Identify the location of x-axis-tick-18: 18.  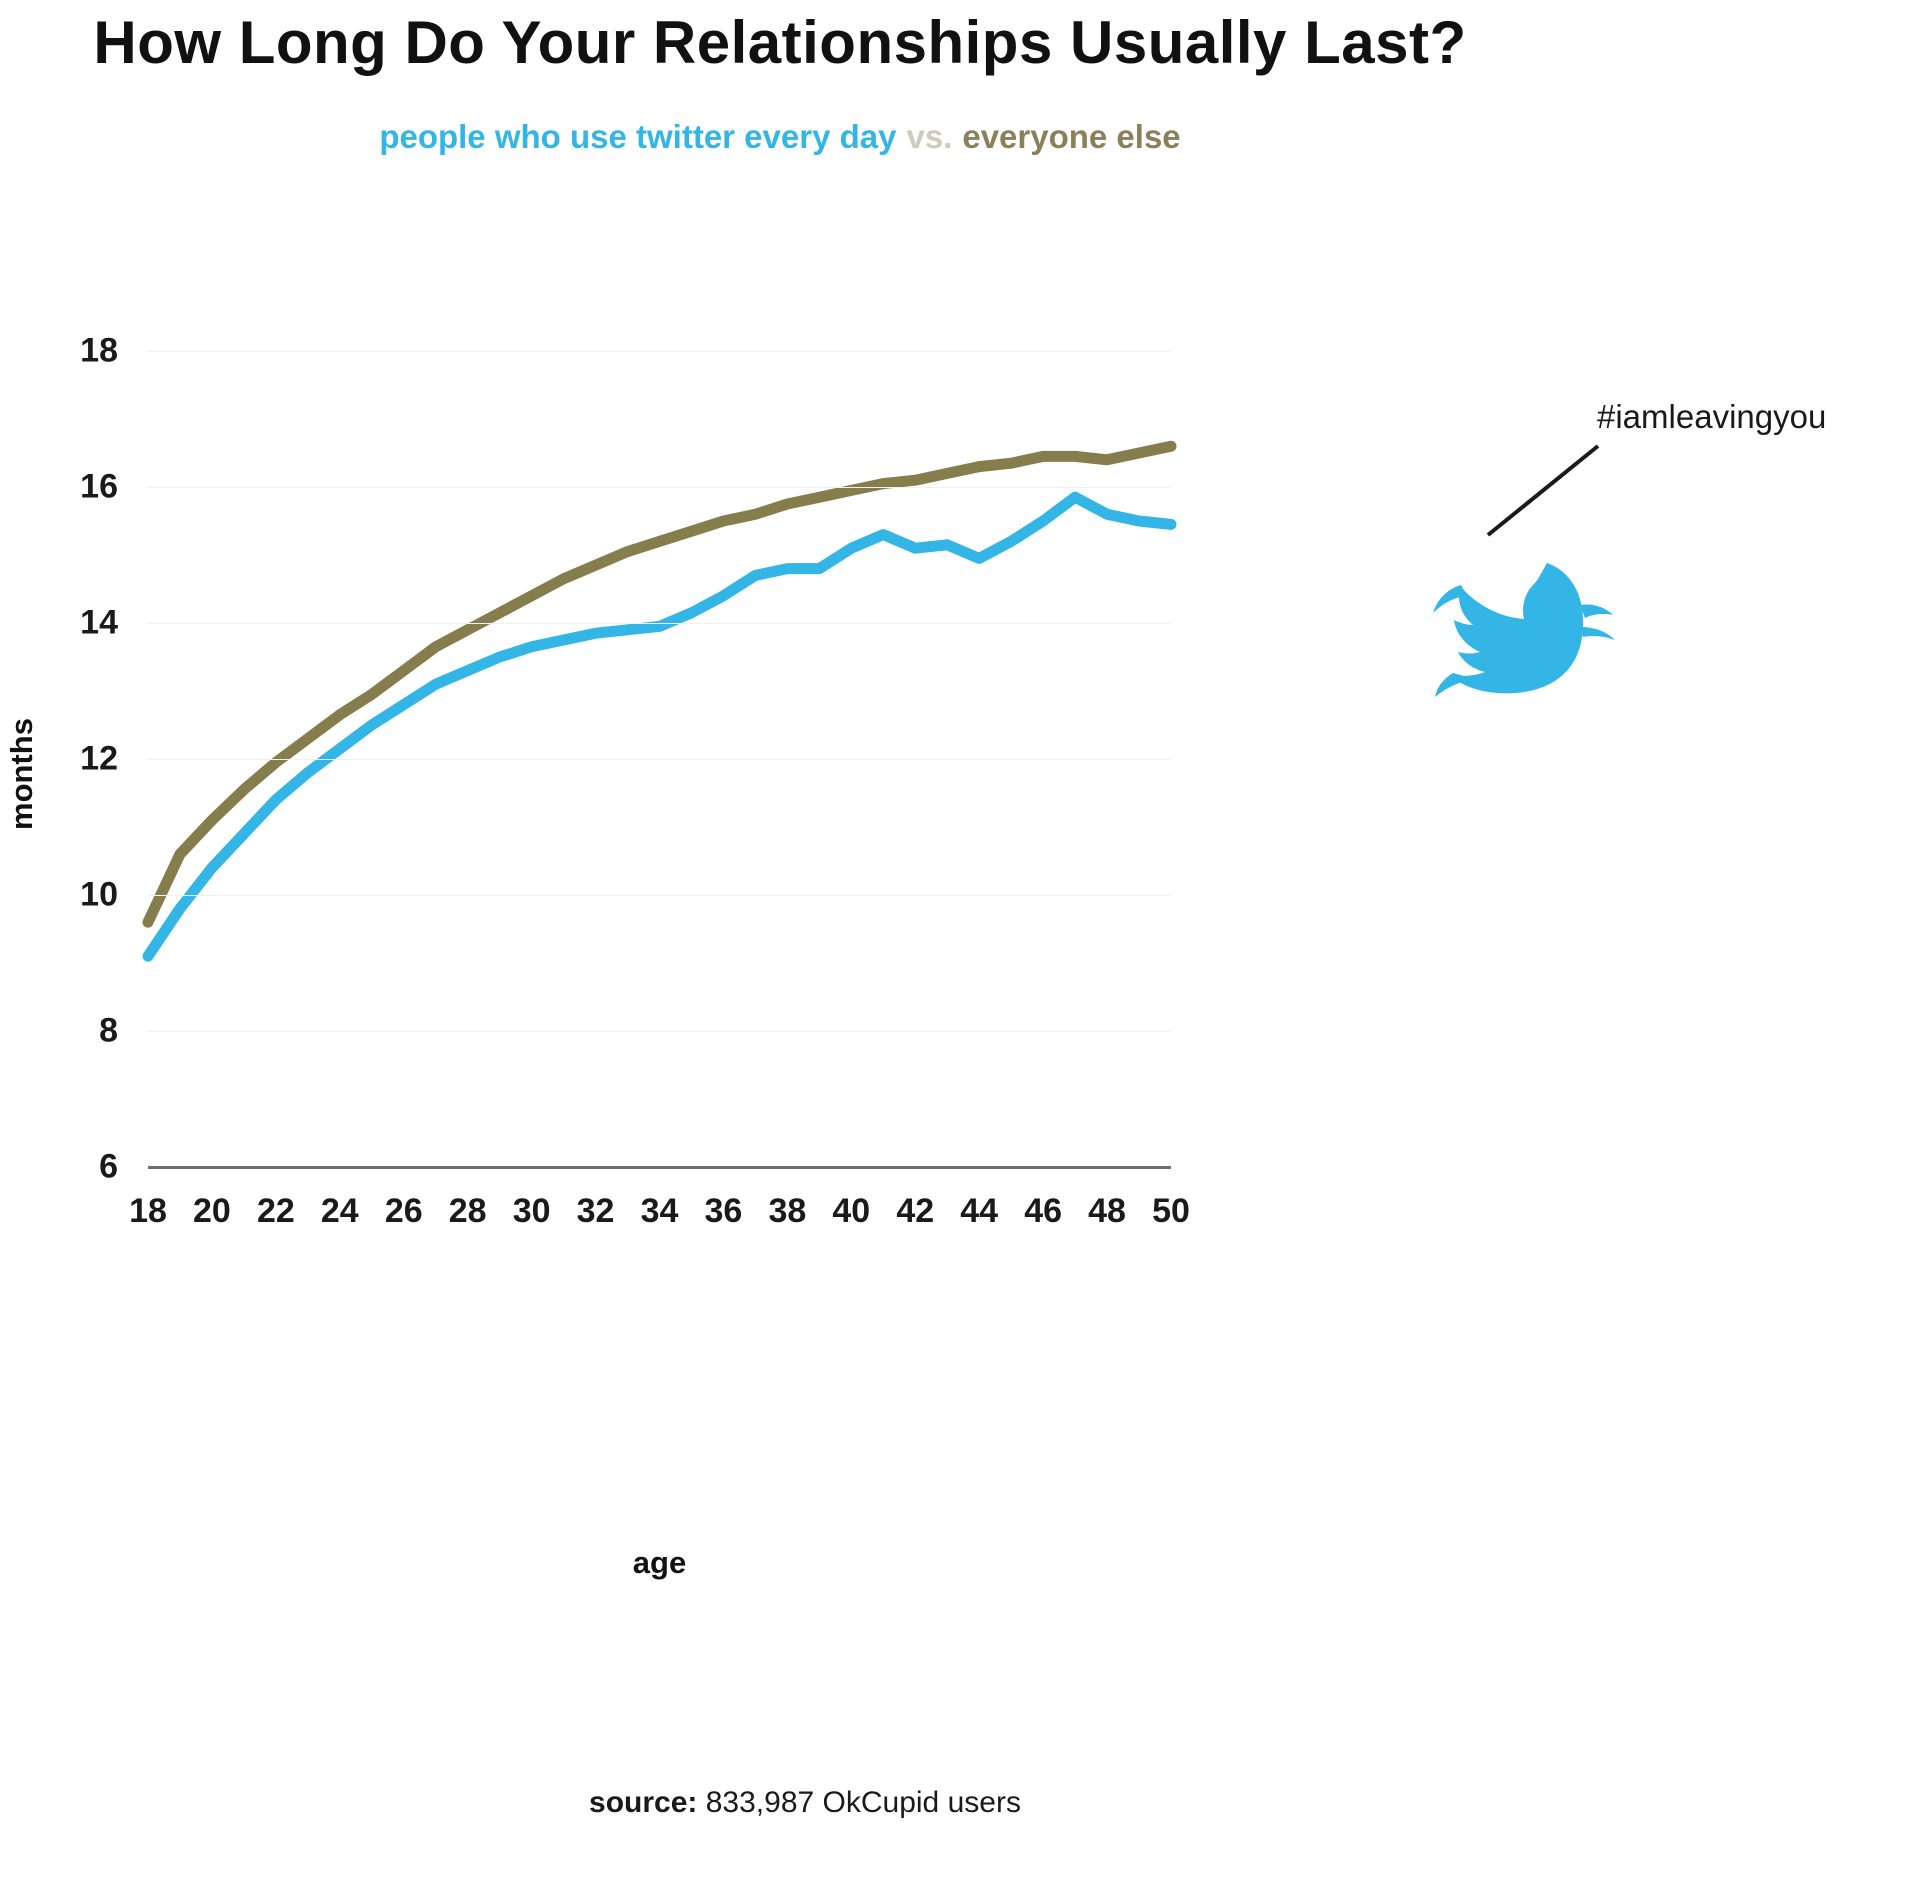
(148, 1211).